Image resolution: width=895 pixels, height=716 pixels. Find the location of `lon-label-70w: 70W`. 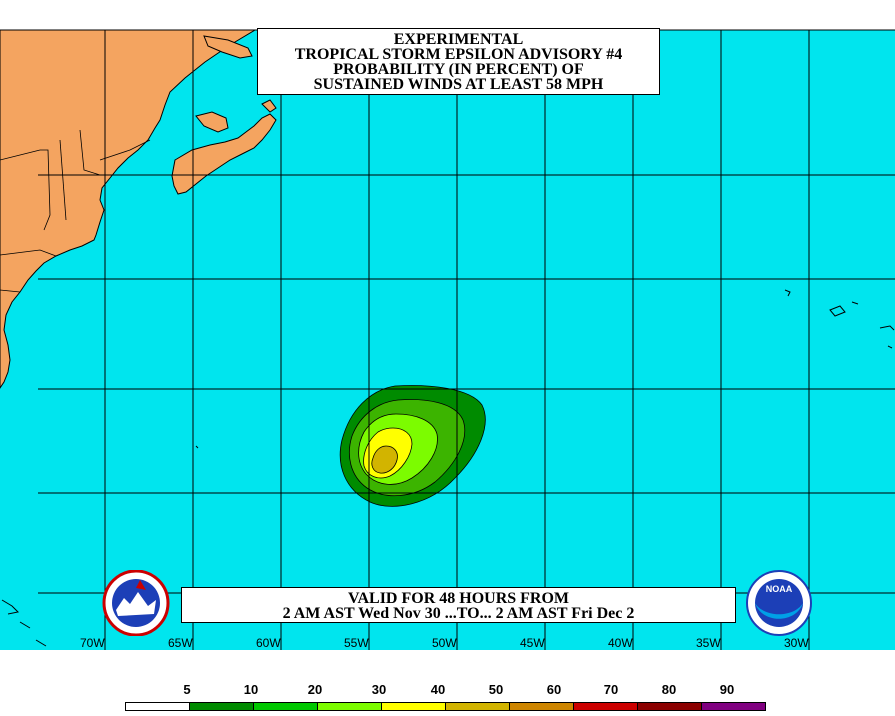

lon-label-70w: 70W is located at coordinates (92, 643).